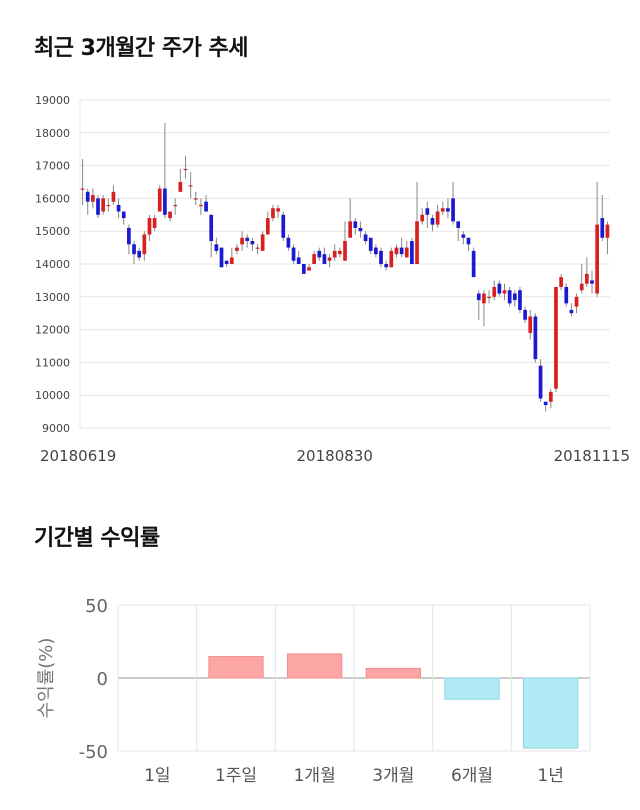 This screenshot has width=640, height=810. Describe the element at coordinates (52, 330) in the screenshot. I see `price-y-tick-label: 12000` at that location.